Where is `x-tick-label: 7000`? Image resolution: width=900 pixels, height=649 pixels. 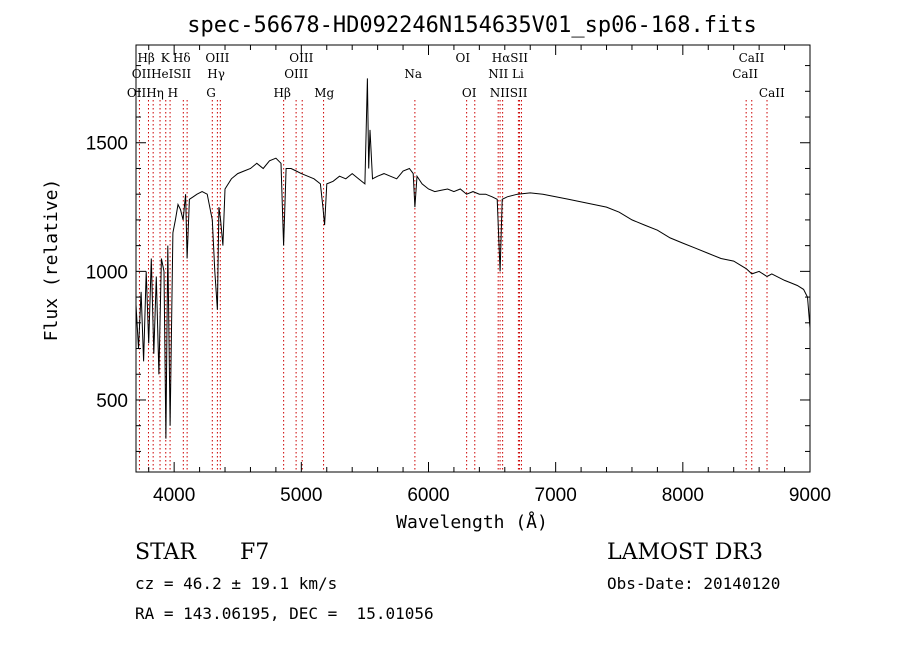 x-tick-label: 7000 is located at coordinates (556, 495).